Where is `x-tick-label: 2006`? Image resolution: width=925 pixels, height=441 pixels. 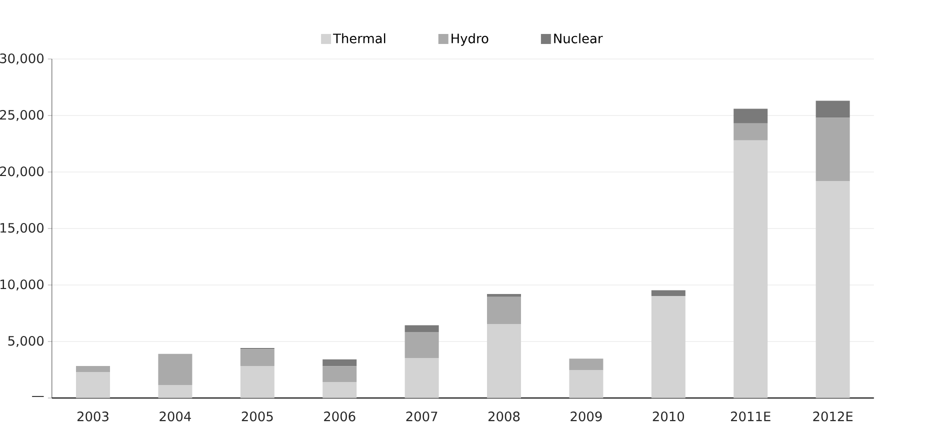 x-tick-label: 2006 is located at coordinates (340, 417).